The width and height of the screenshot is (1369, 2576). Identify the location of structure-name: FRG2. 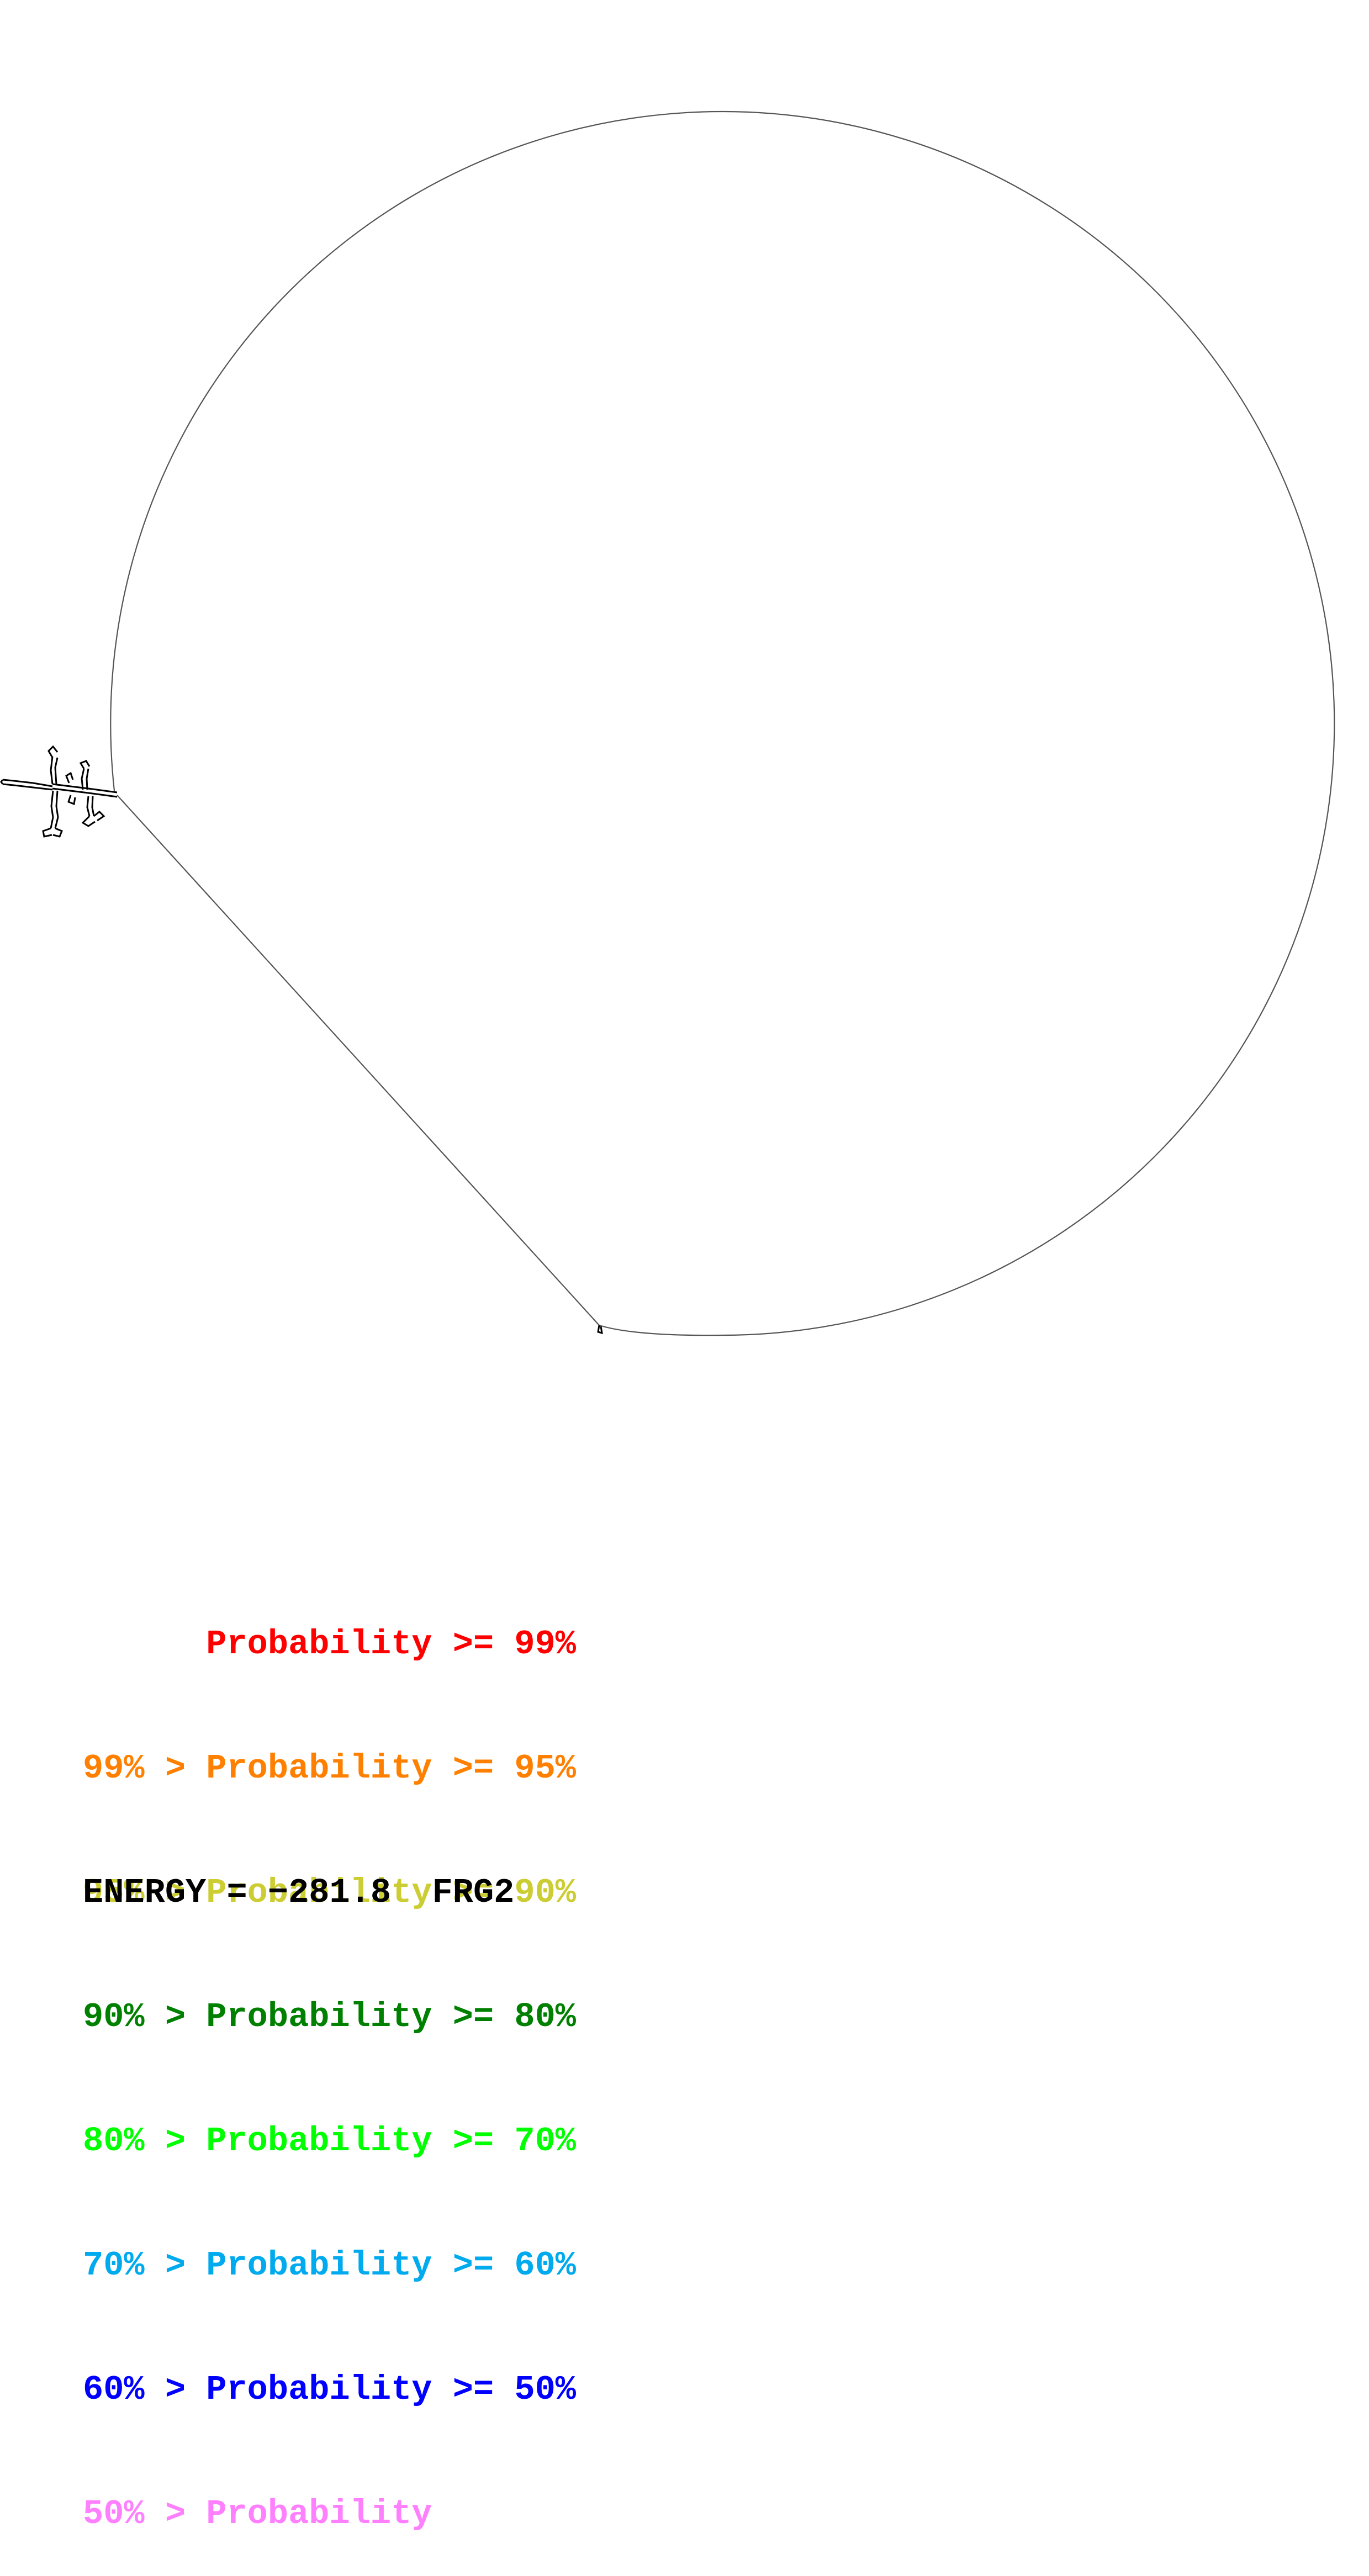
(473, 1893).